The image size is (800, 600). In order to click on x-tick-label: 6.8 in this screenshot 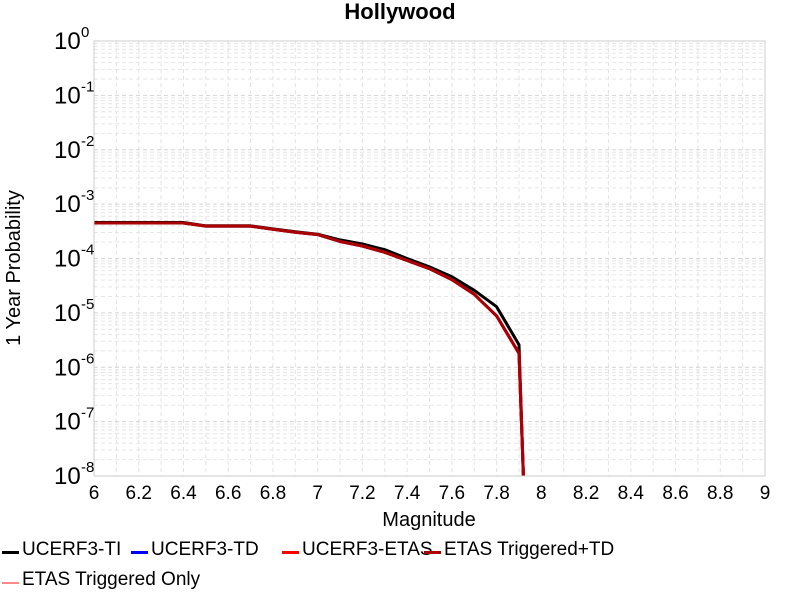, I will do `click(273, 493)`.